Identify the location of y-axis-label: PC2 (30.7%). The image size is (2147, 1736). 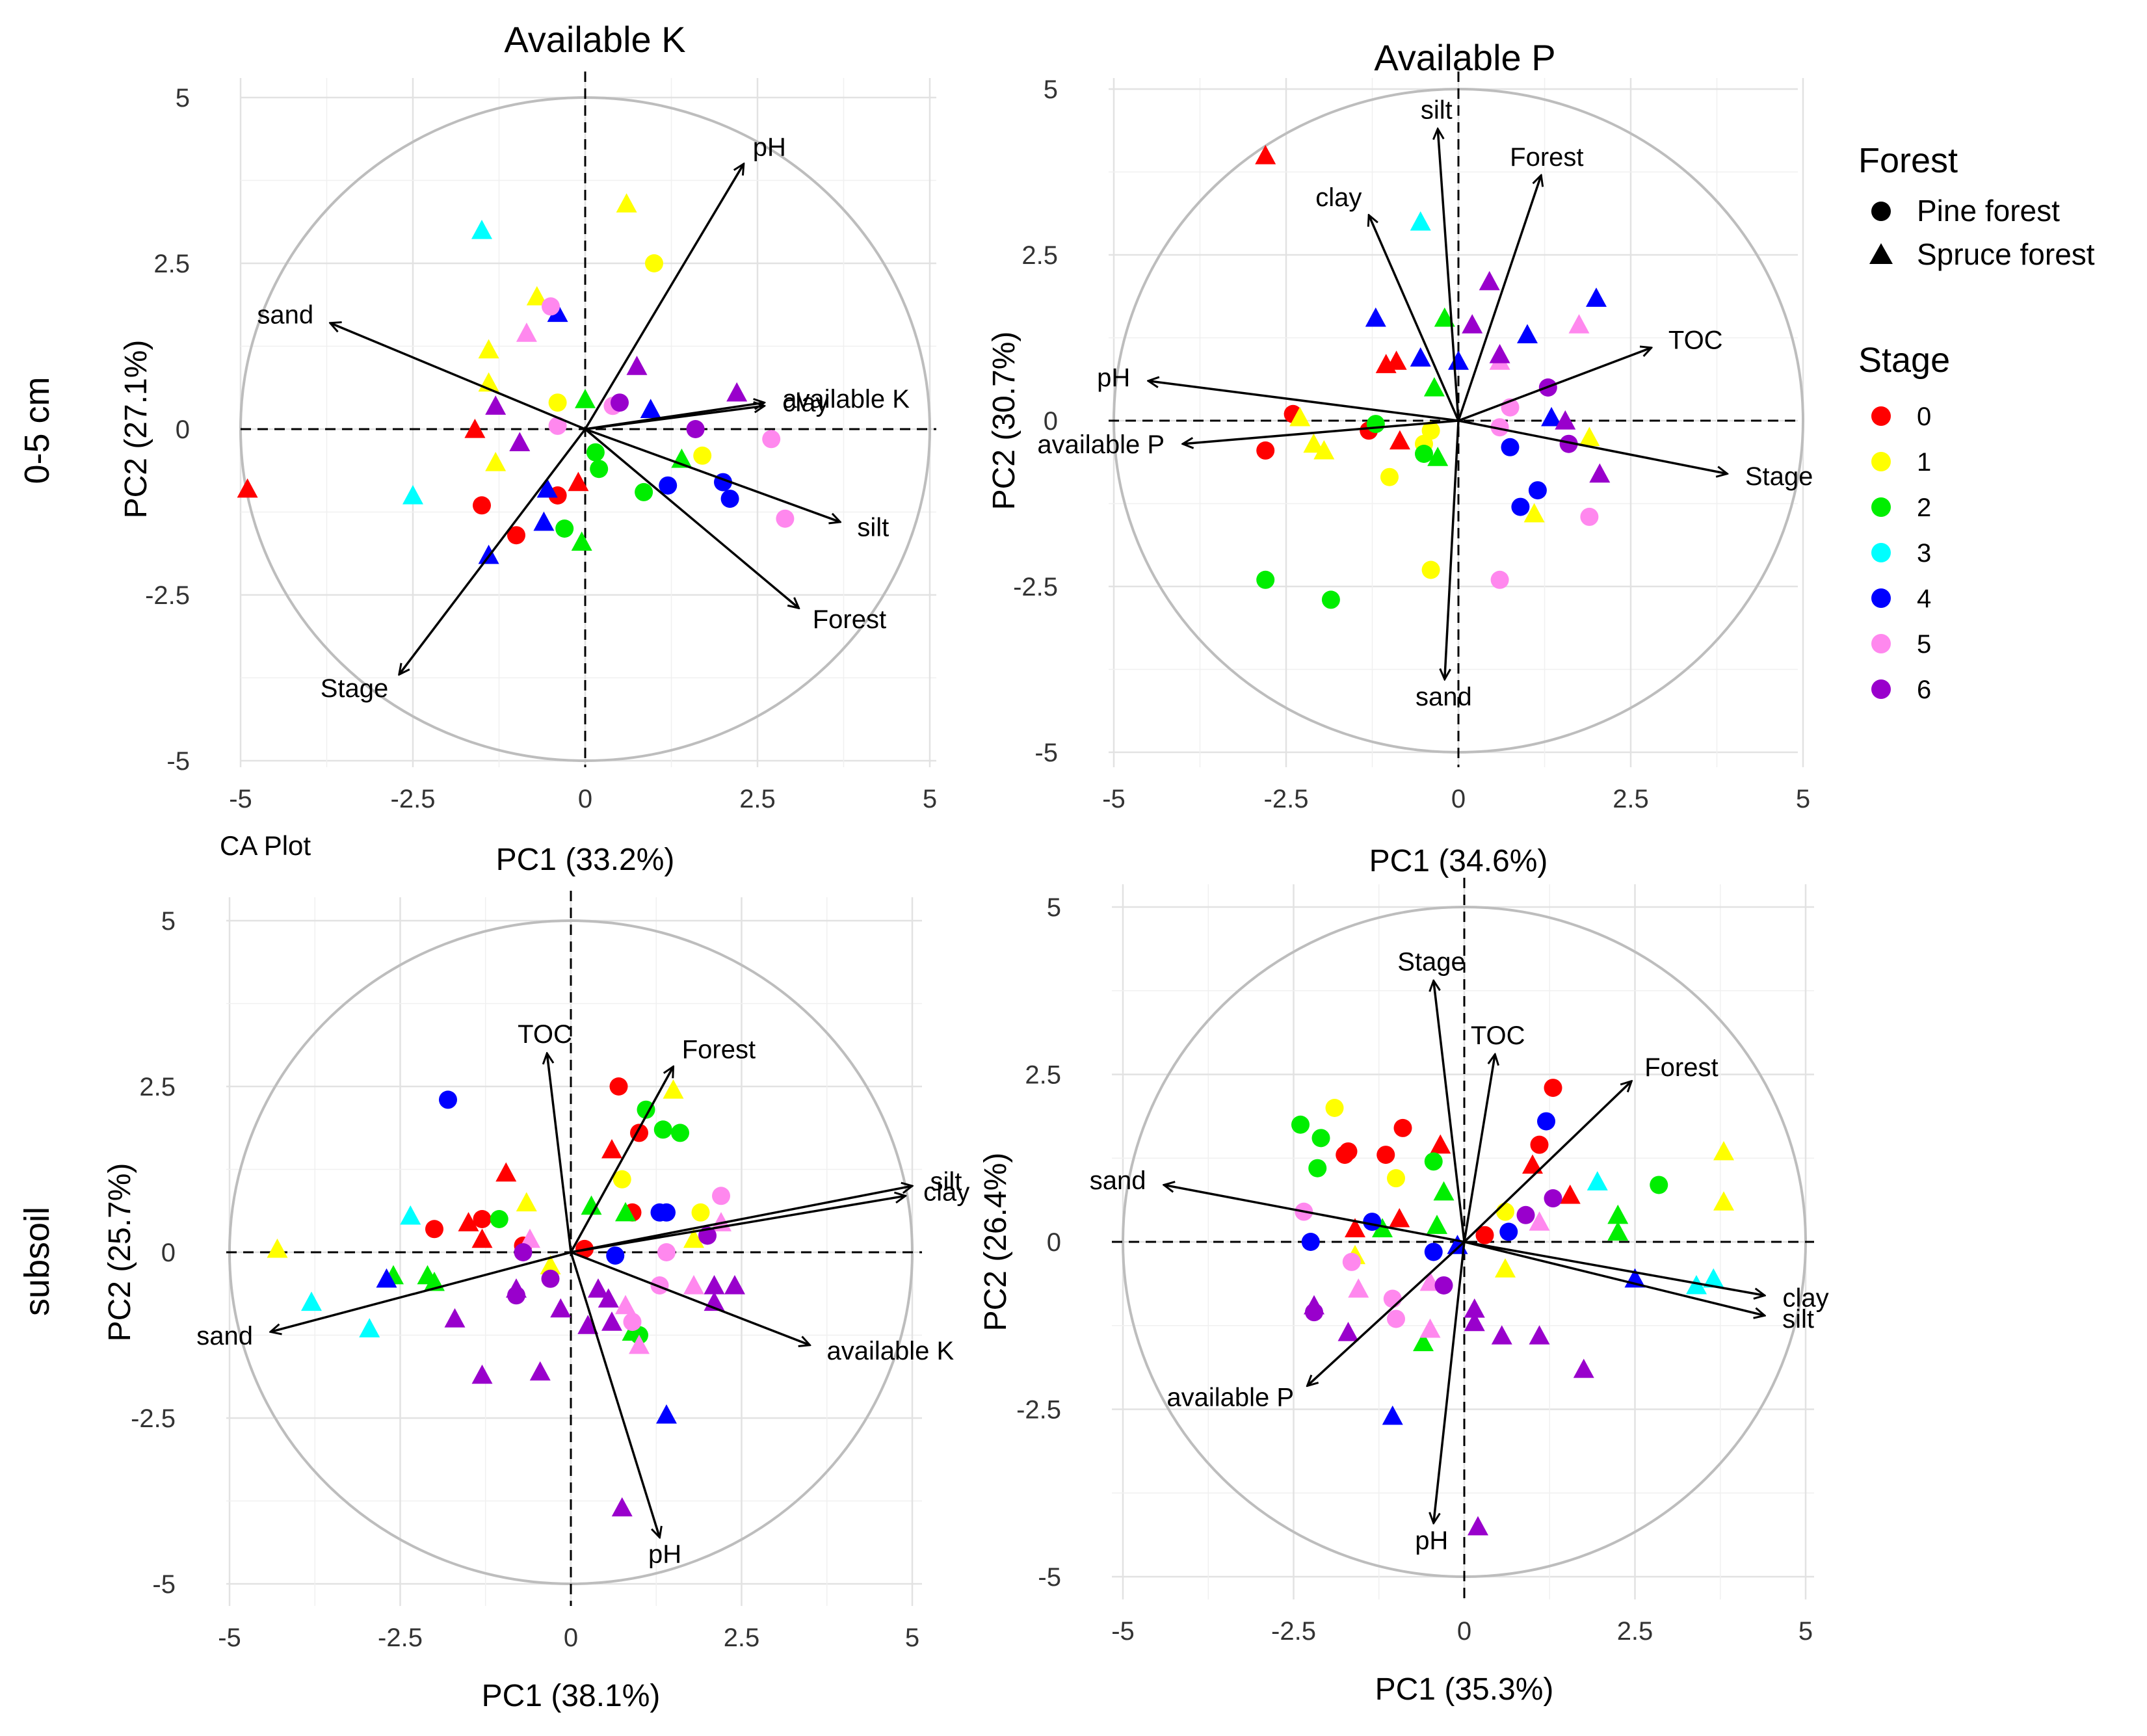
(1004, 421).